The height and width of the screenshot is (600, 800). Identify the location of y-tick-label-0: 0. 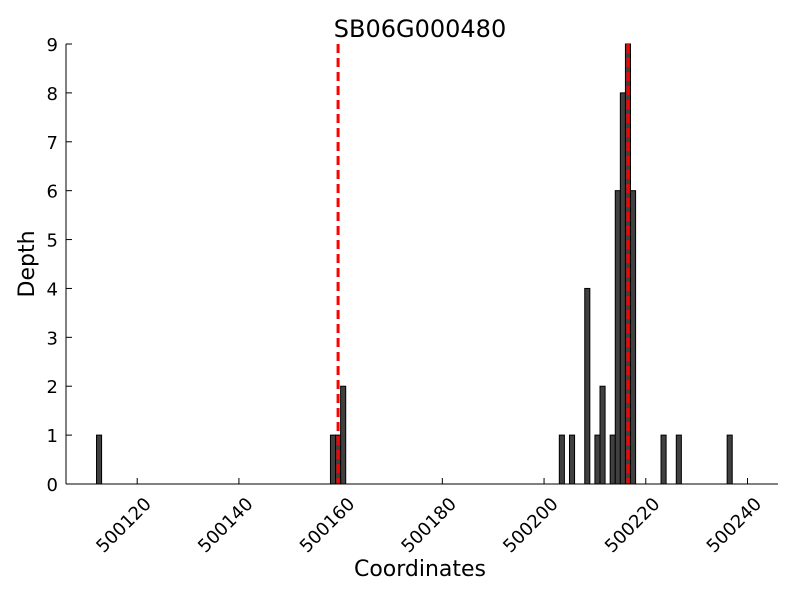
(52, 485).